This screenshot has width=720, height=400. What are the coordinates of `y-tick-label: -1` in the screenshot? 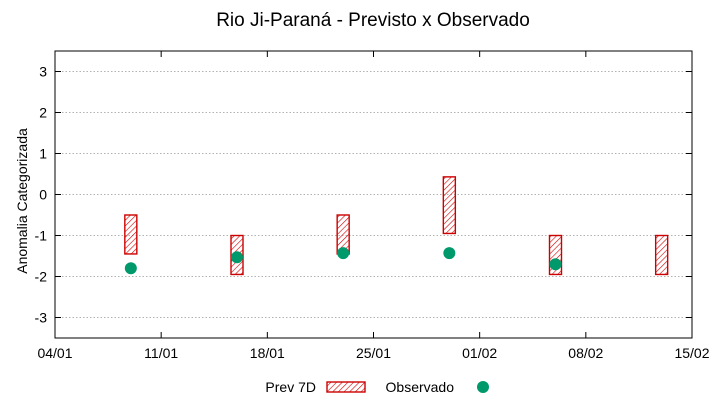 It's located at (41, 236).